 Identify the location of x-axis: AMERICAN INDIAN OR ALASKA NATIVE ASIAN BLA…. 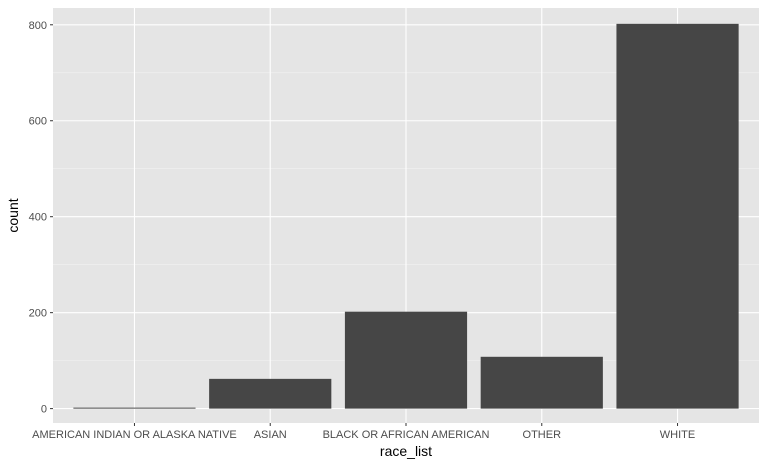
(363, 432).